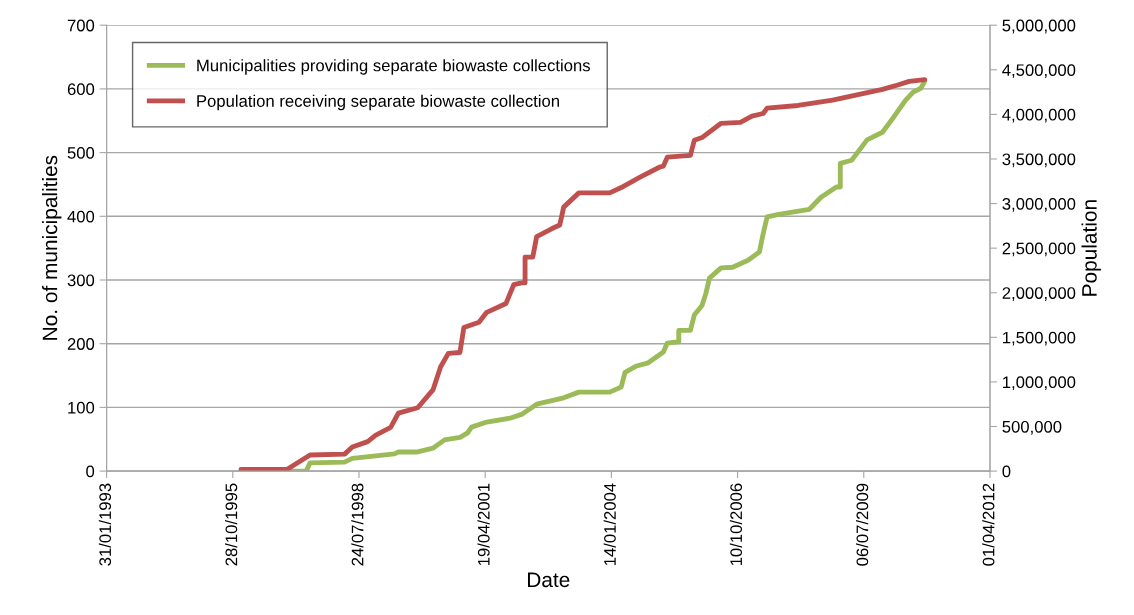 The image size is (1134, 615). Describe the element at coordinates (1091, 248) in the screenshot. I see `y2-axis-title: Population` at that location.